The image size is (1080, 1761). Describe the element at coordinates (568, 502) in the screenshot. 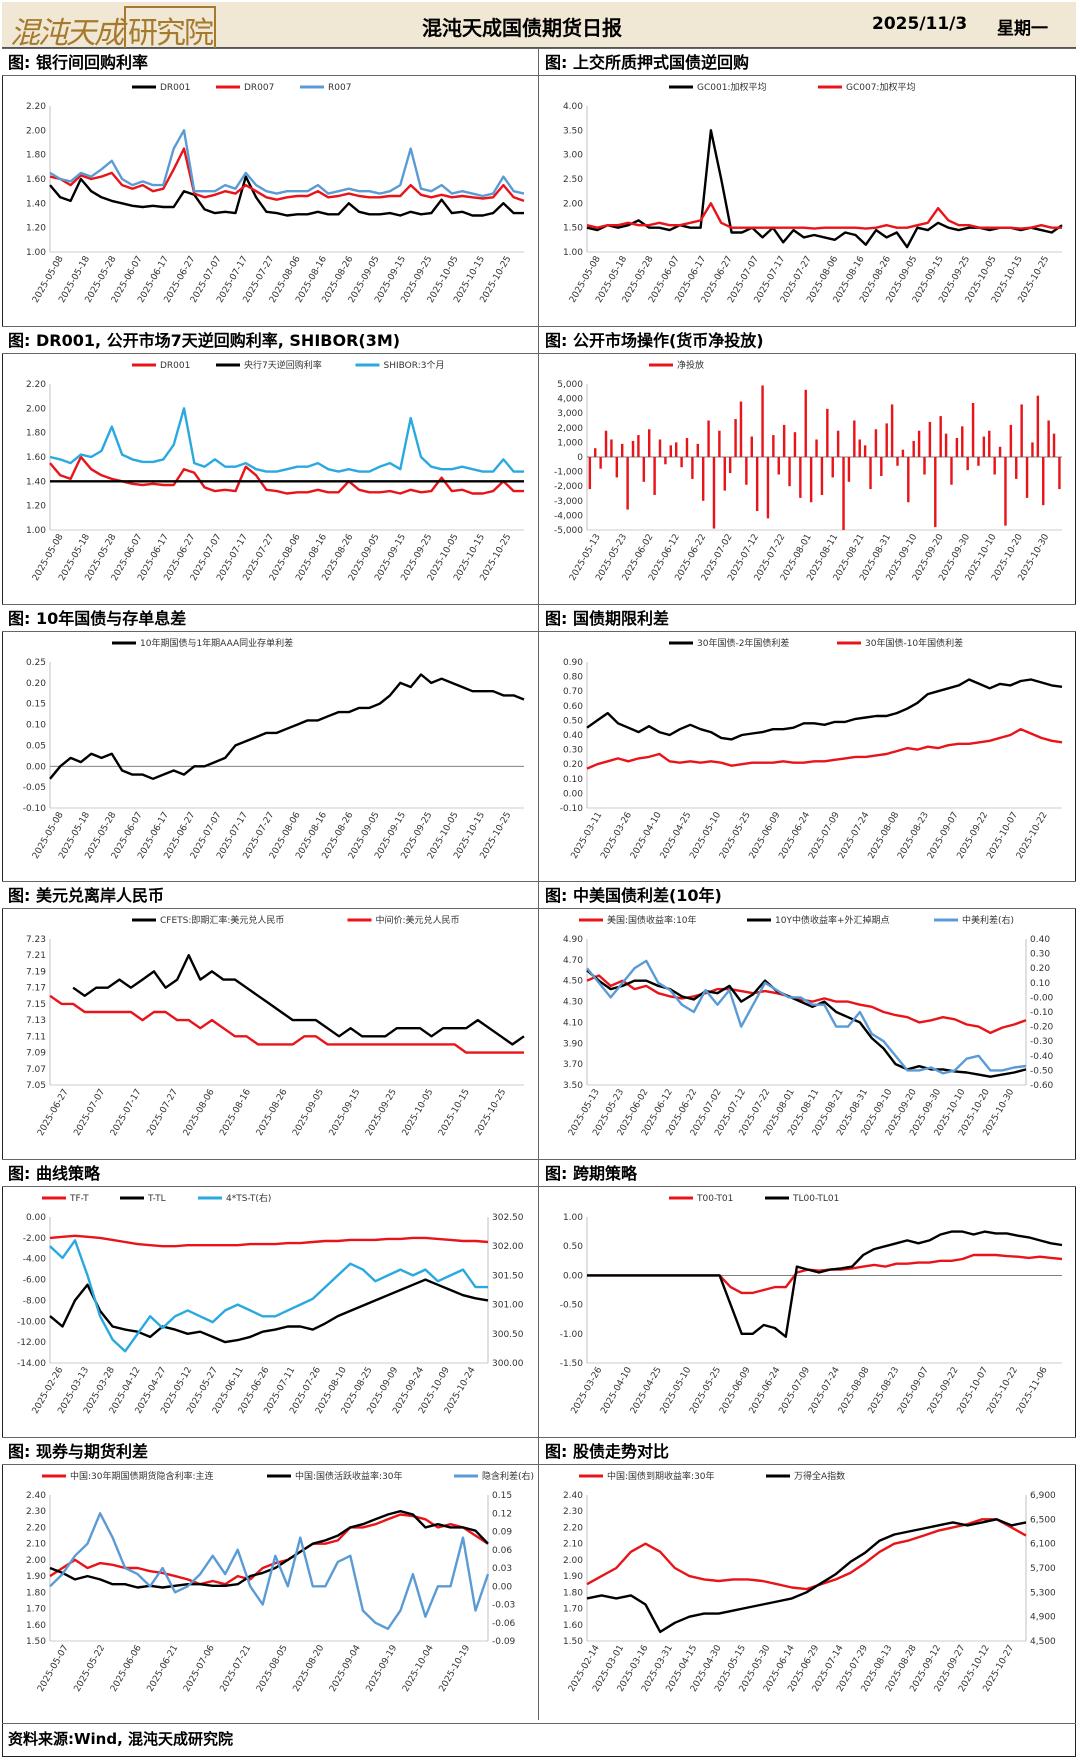

I see `y-tick-label: -3,000` at that location.